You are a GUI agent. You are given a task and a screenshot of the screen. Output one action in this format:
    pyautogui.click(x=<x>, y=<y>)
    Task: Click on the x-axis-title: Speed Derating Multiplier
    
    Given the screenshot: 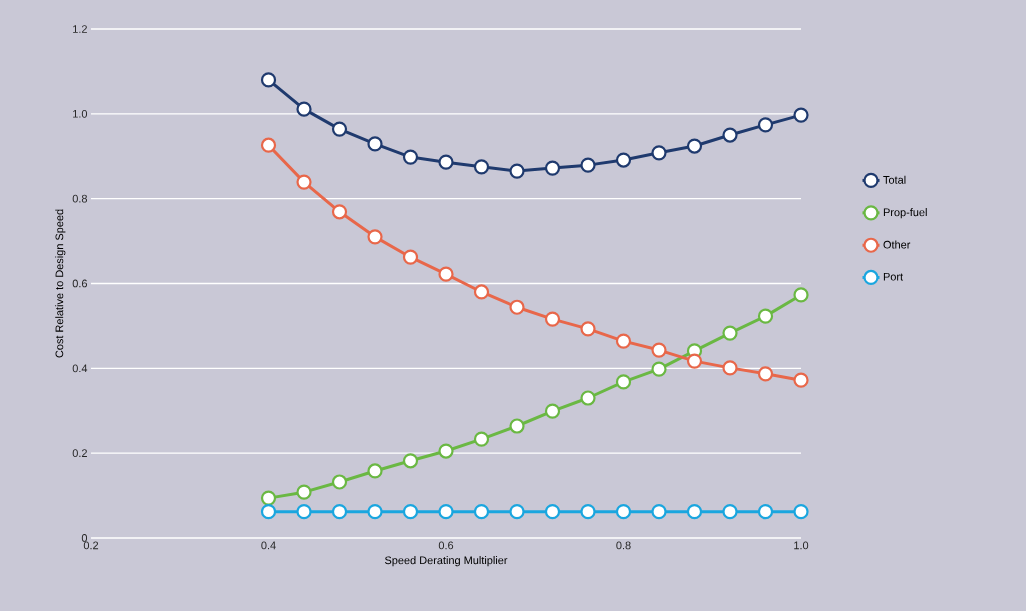 What is the action you would take?
    pyautogui.click(x=446, y=561)
    